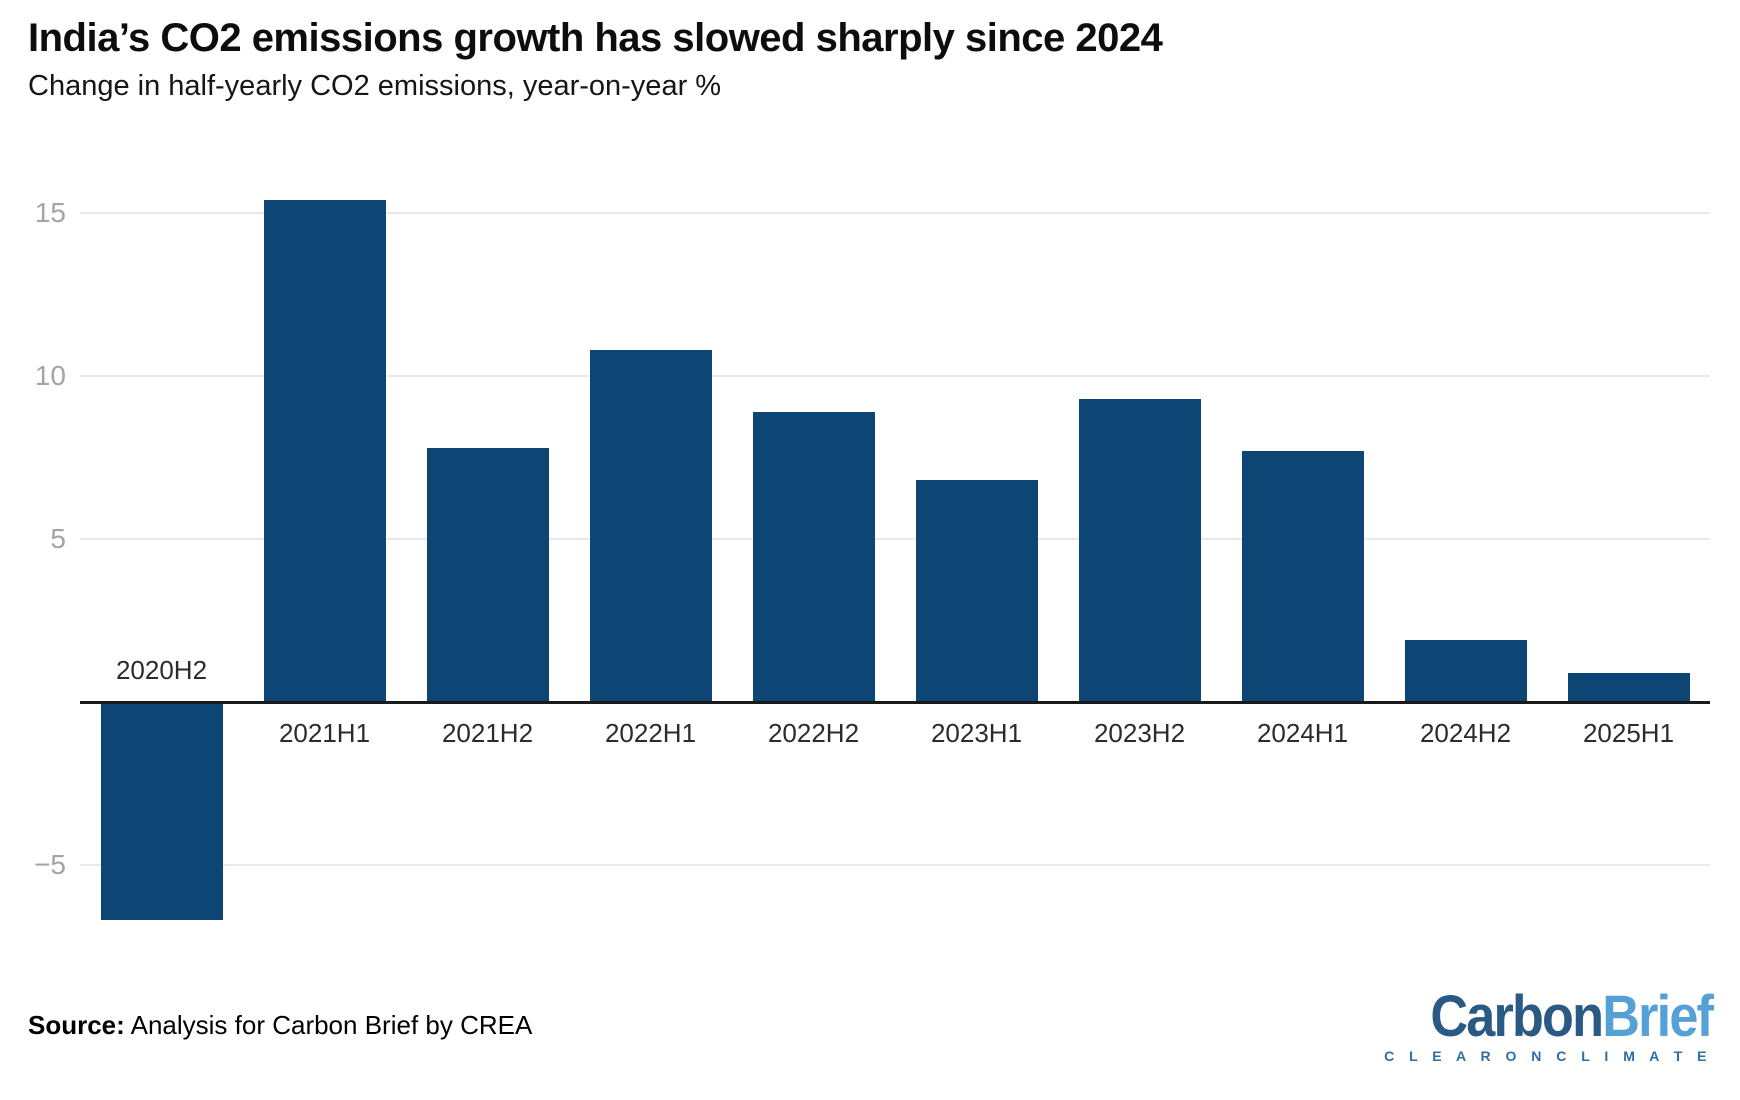  What do you see at coordinates (487, 574) in the screenshot?
I see `bar-2021H2` at bounding box center [487, 574].